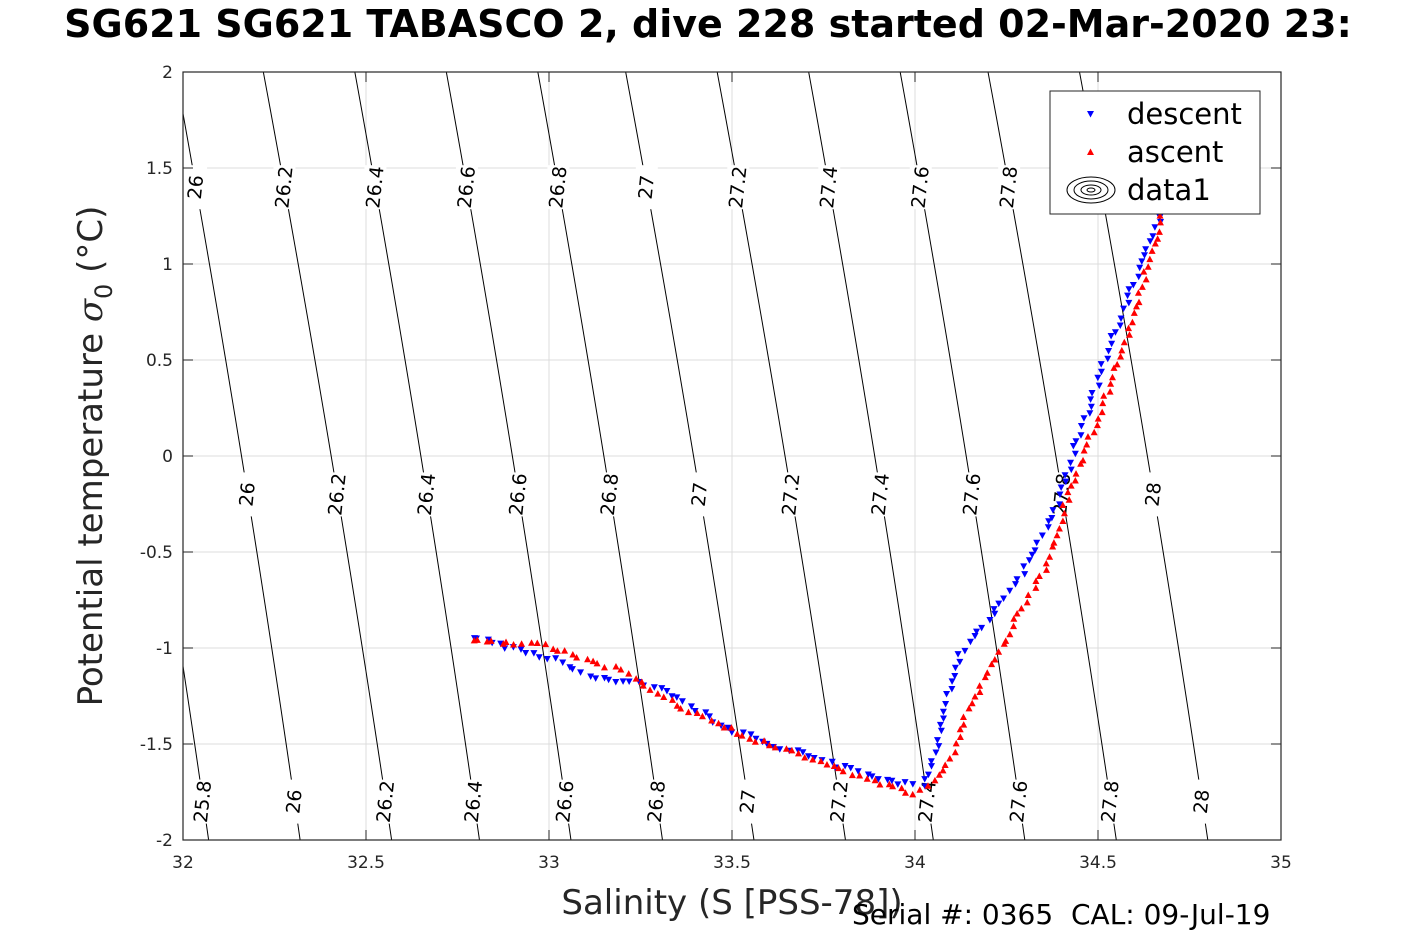 Image resolution: width=1417 pixels, height=945 pixels. I want to click on contour-label: 27.8, so click(1009, 187).